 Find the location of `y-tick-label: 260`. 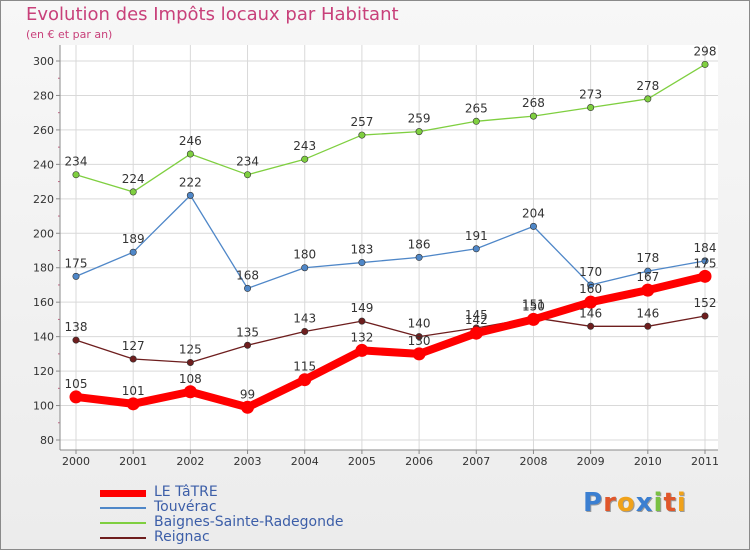

y-tick-label: 260 is located at coordinates (43, 130).